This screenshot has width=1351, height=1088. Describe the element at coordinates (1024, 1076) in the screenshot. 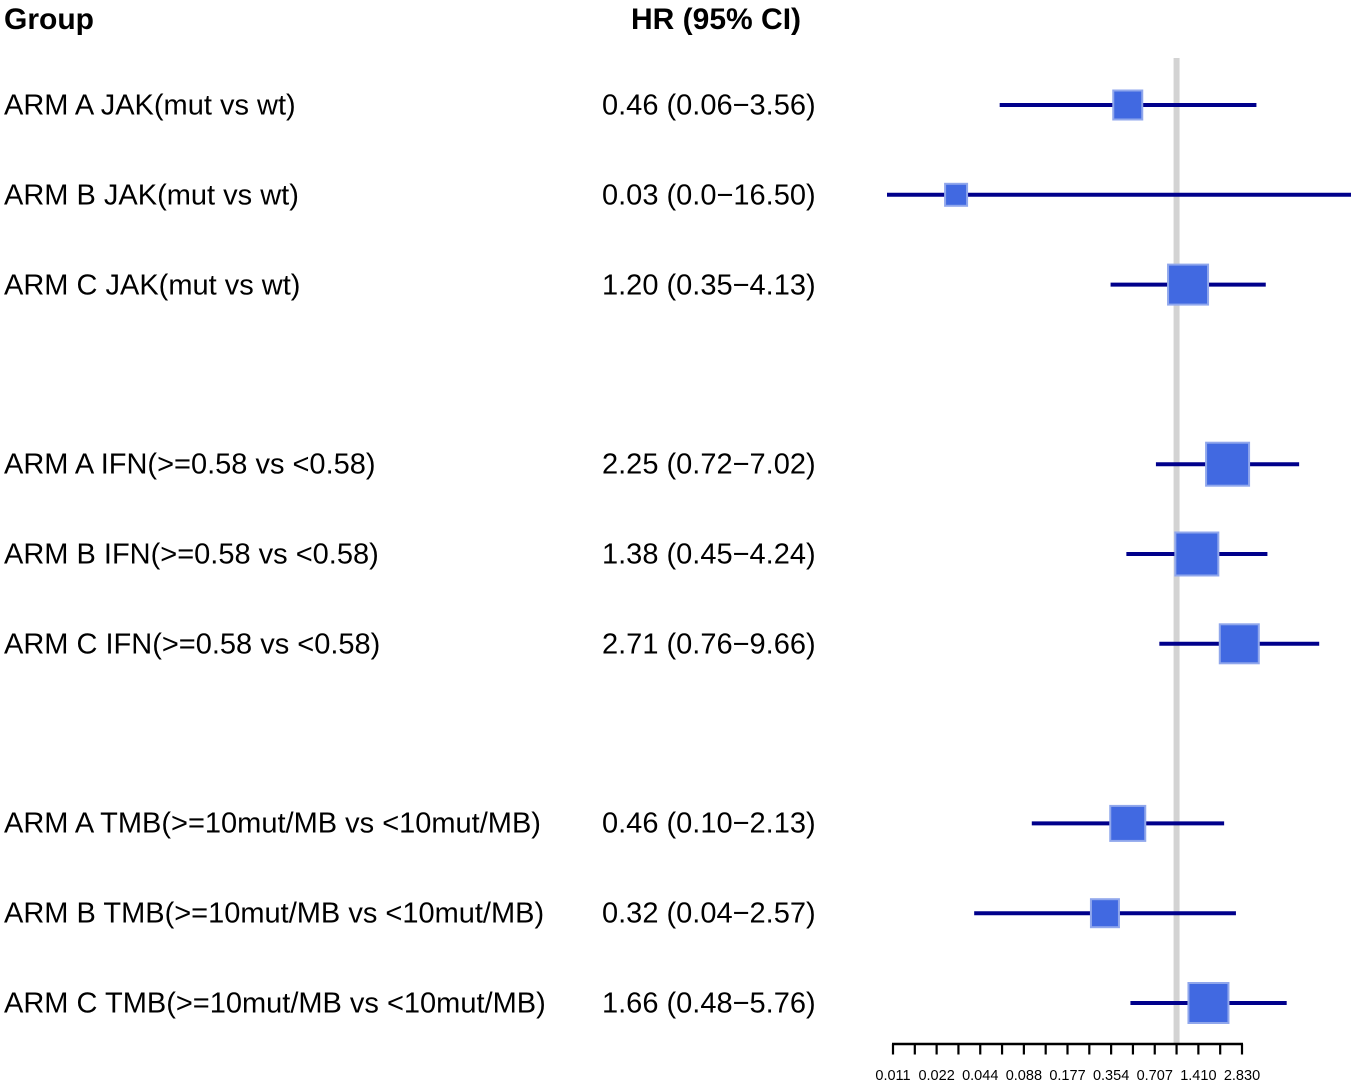

I see `axis-tick-label: 0.088` at that location.